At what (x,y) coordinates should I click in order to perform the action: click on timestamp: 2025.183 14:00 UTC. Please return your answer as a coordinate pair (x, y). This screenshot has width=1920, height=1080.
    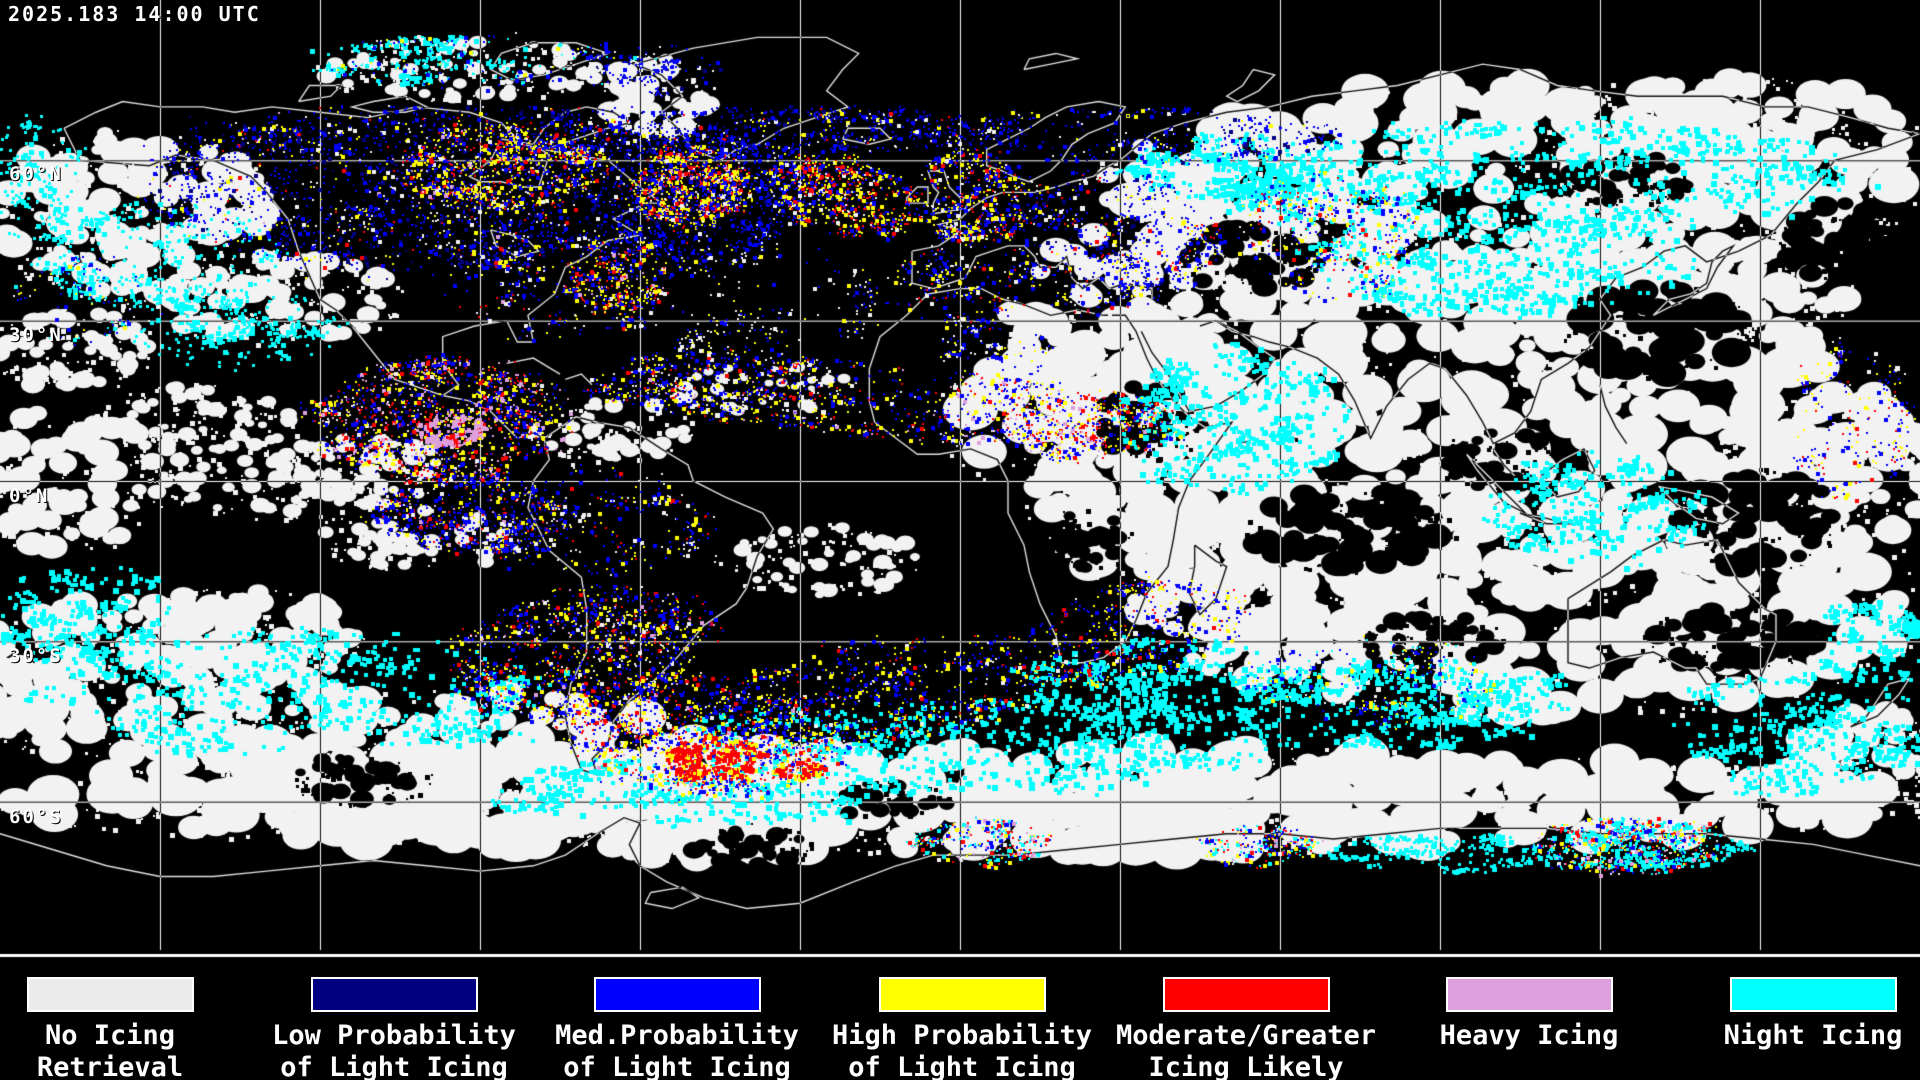
    Looking at the image, I should click on (134, 14).